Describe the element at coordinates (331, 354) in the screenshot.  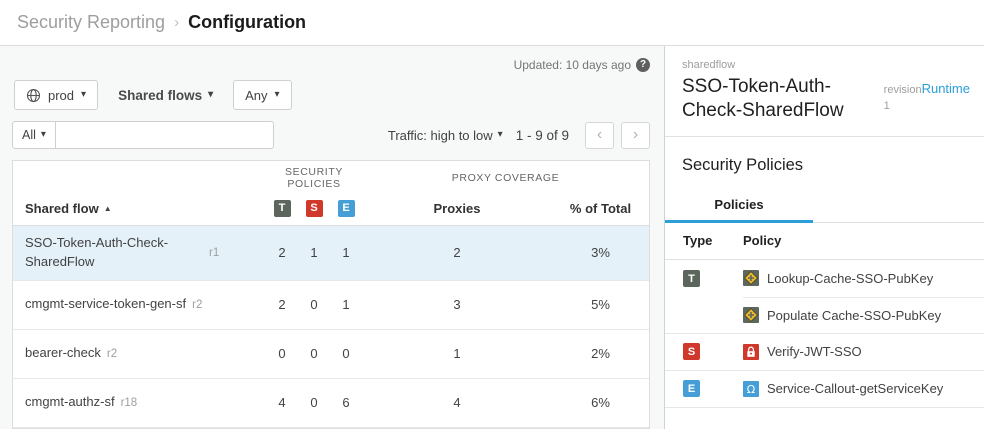
I see `table-row: bearer-check r2 0 0 0 1 2%` at that location.